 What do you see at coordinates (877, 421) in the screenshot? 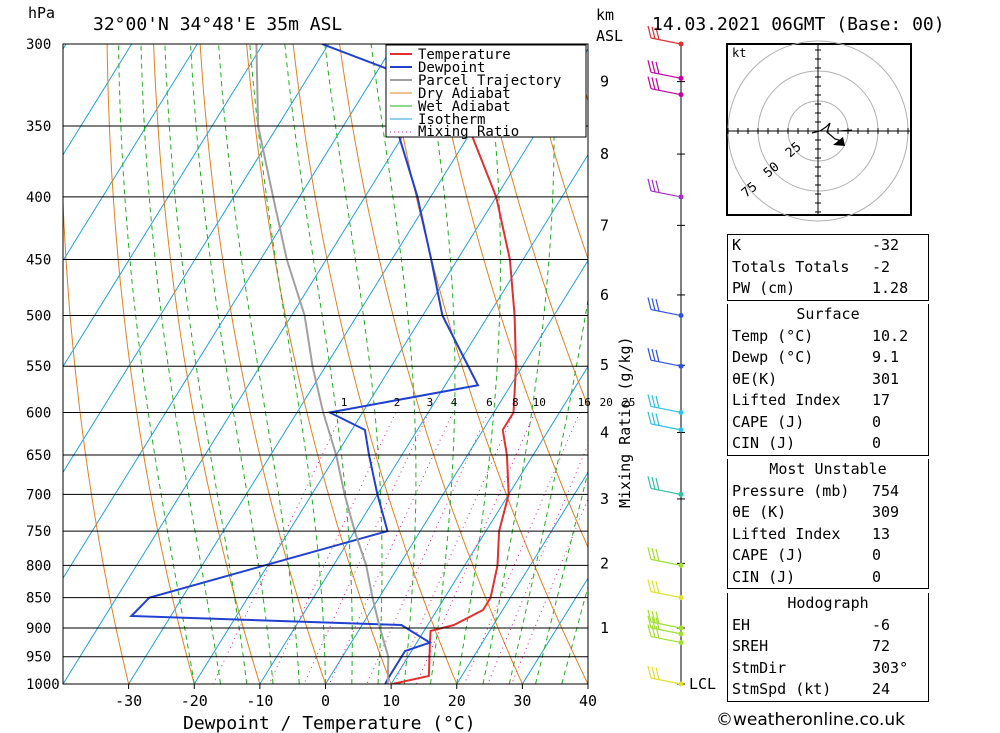
I see `surface-cape-value: 0` at bounding box center [877, 421].